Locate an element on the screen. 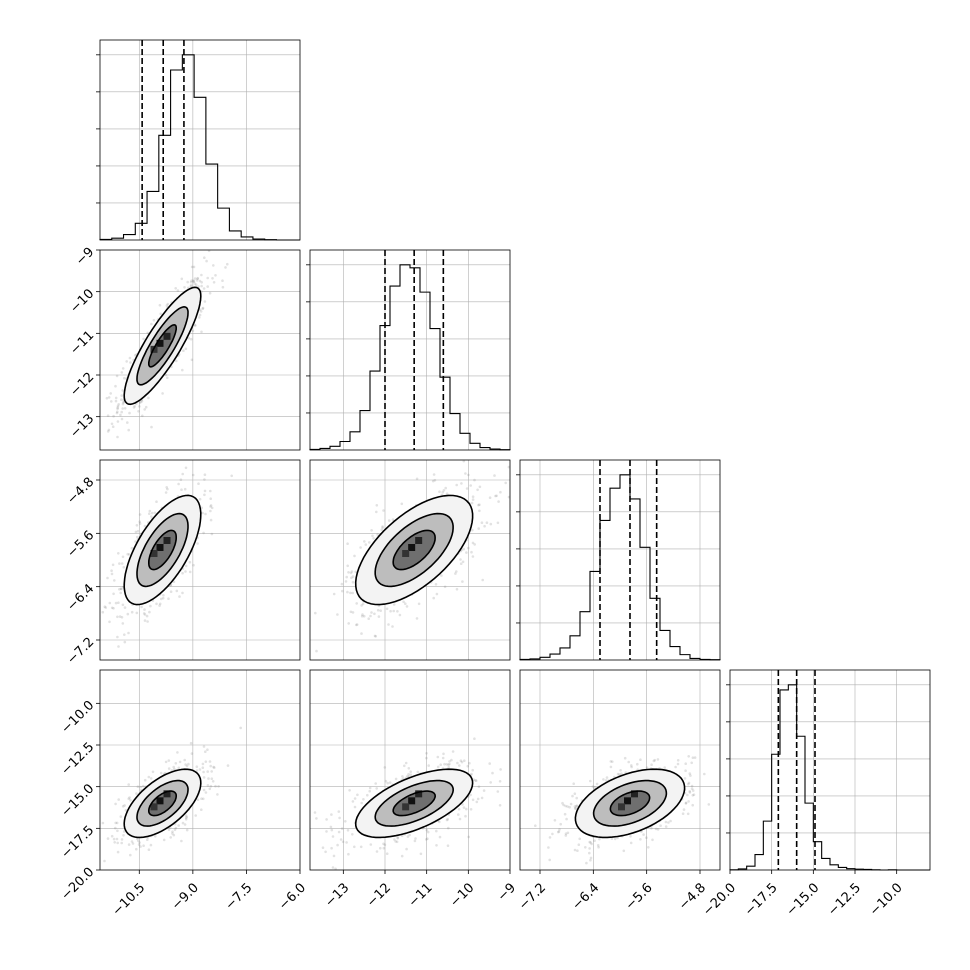 The height and width of the screenshot is (970, 970). x-tick-label: −10 is located at coordinates (462, 895).